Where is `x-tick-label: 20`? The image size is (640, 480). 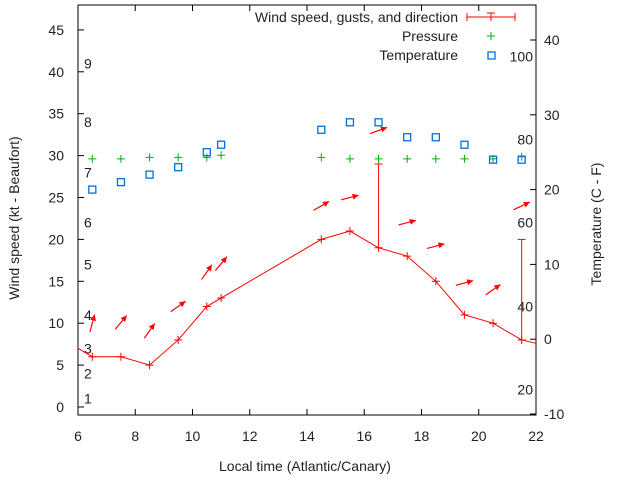
x-tick-label: 20 is located at coordinates (479, 436).